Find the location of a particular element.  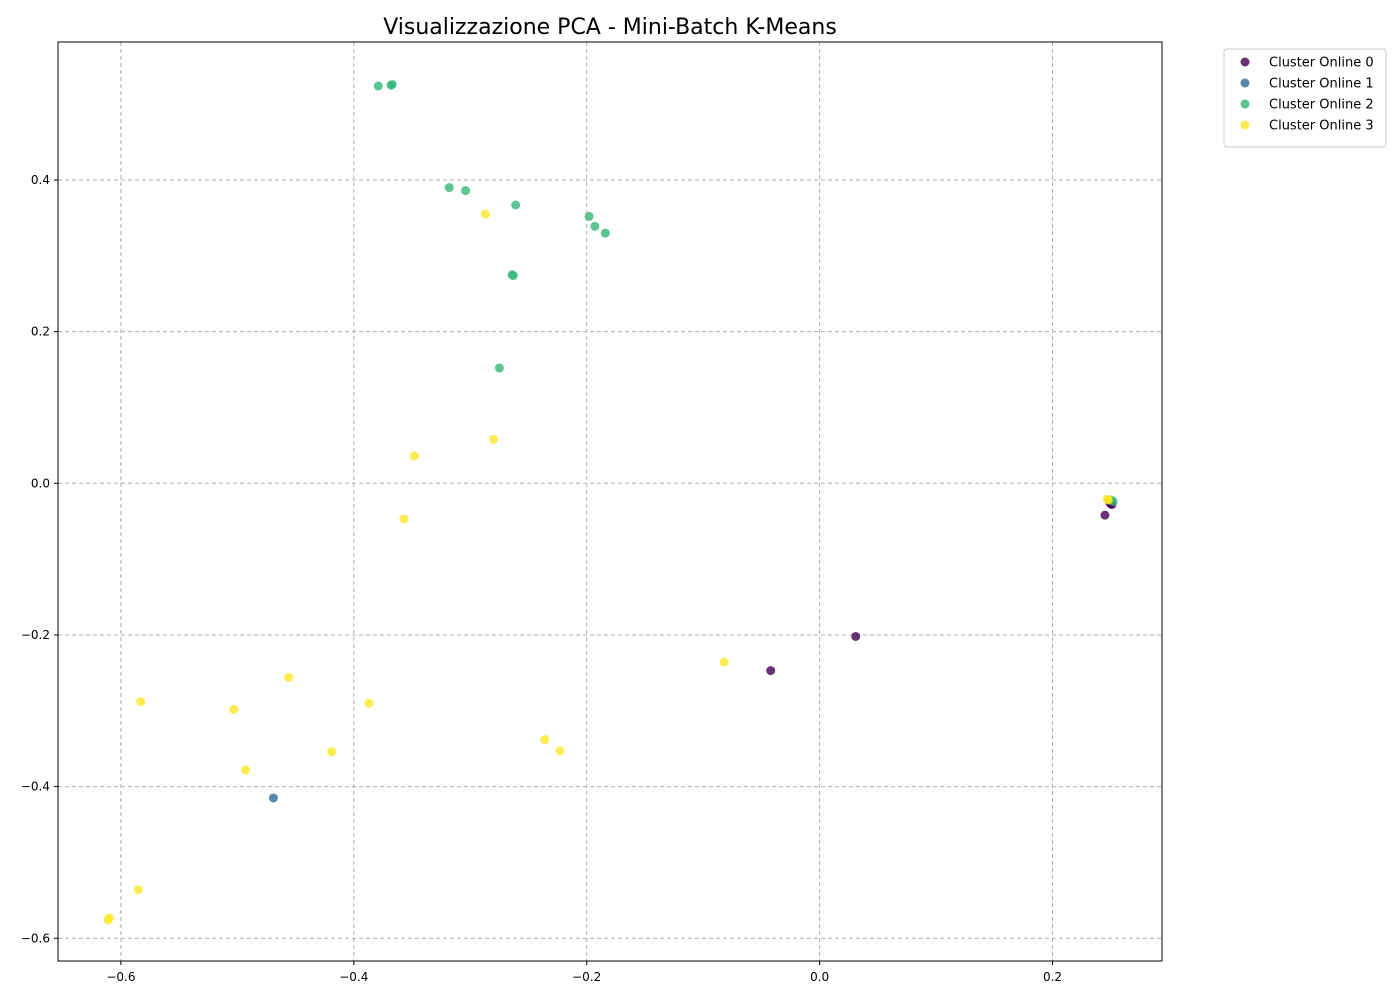

cluster-1-point is located at coordinates (273, 798).